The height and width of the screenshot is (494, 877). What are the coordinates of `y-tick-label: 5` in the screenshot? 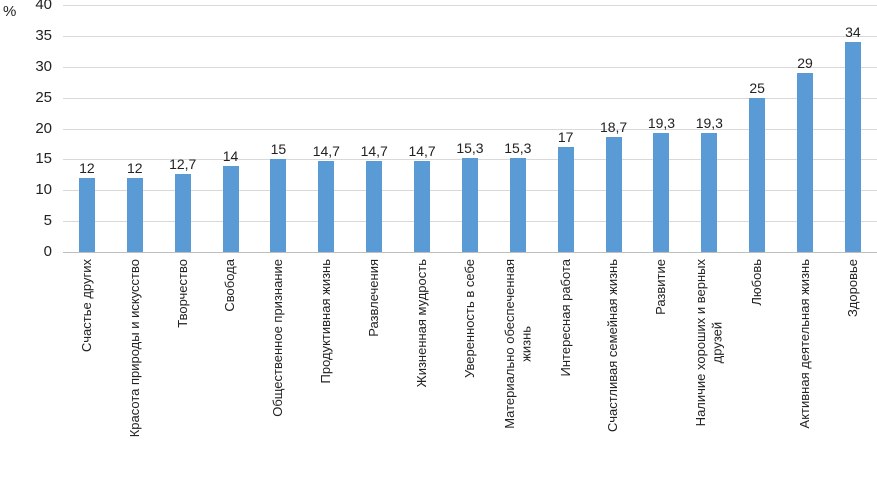 It's located at (47, 221).